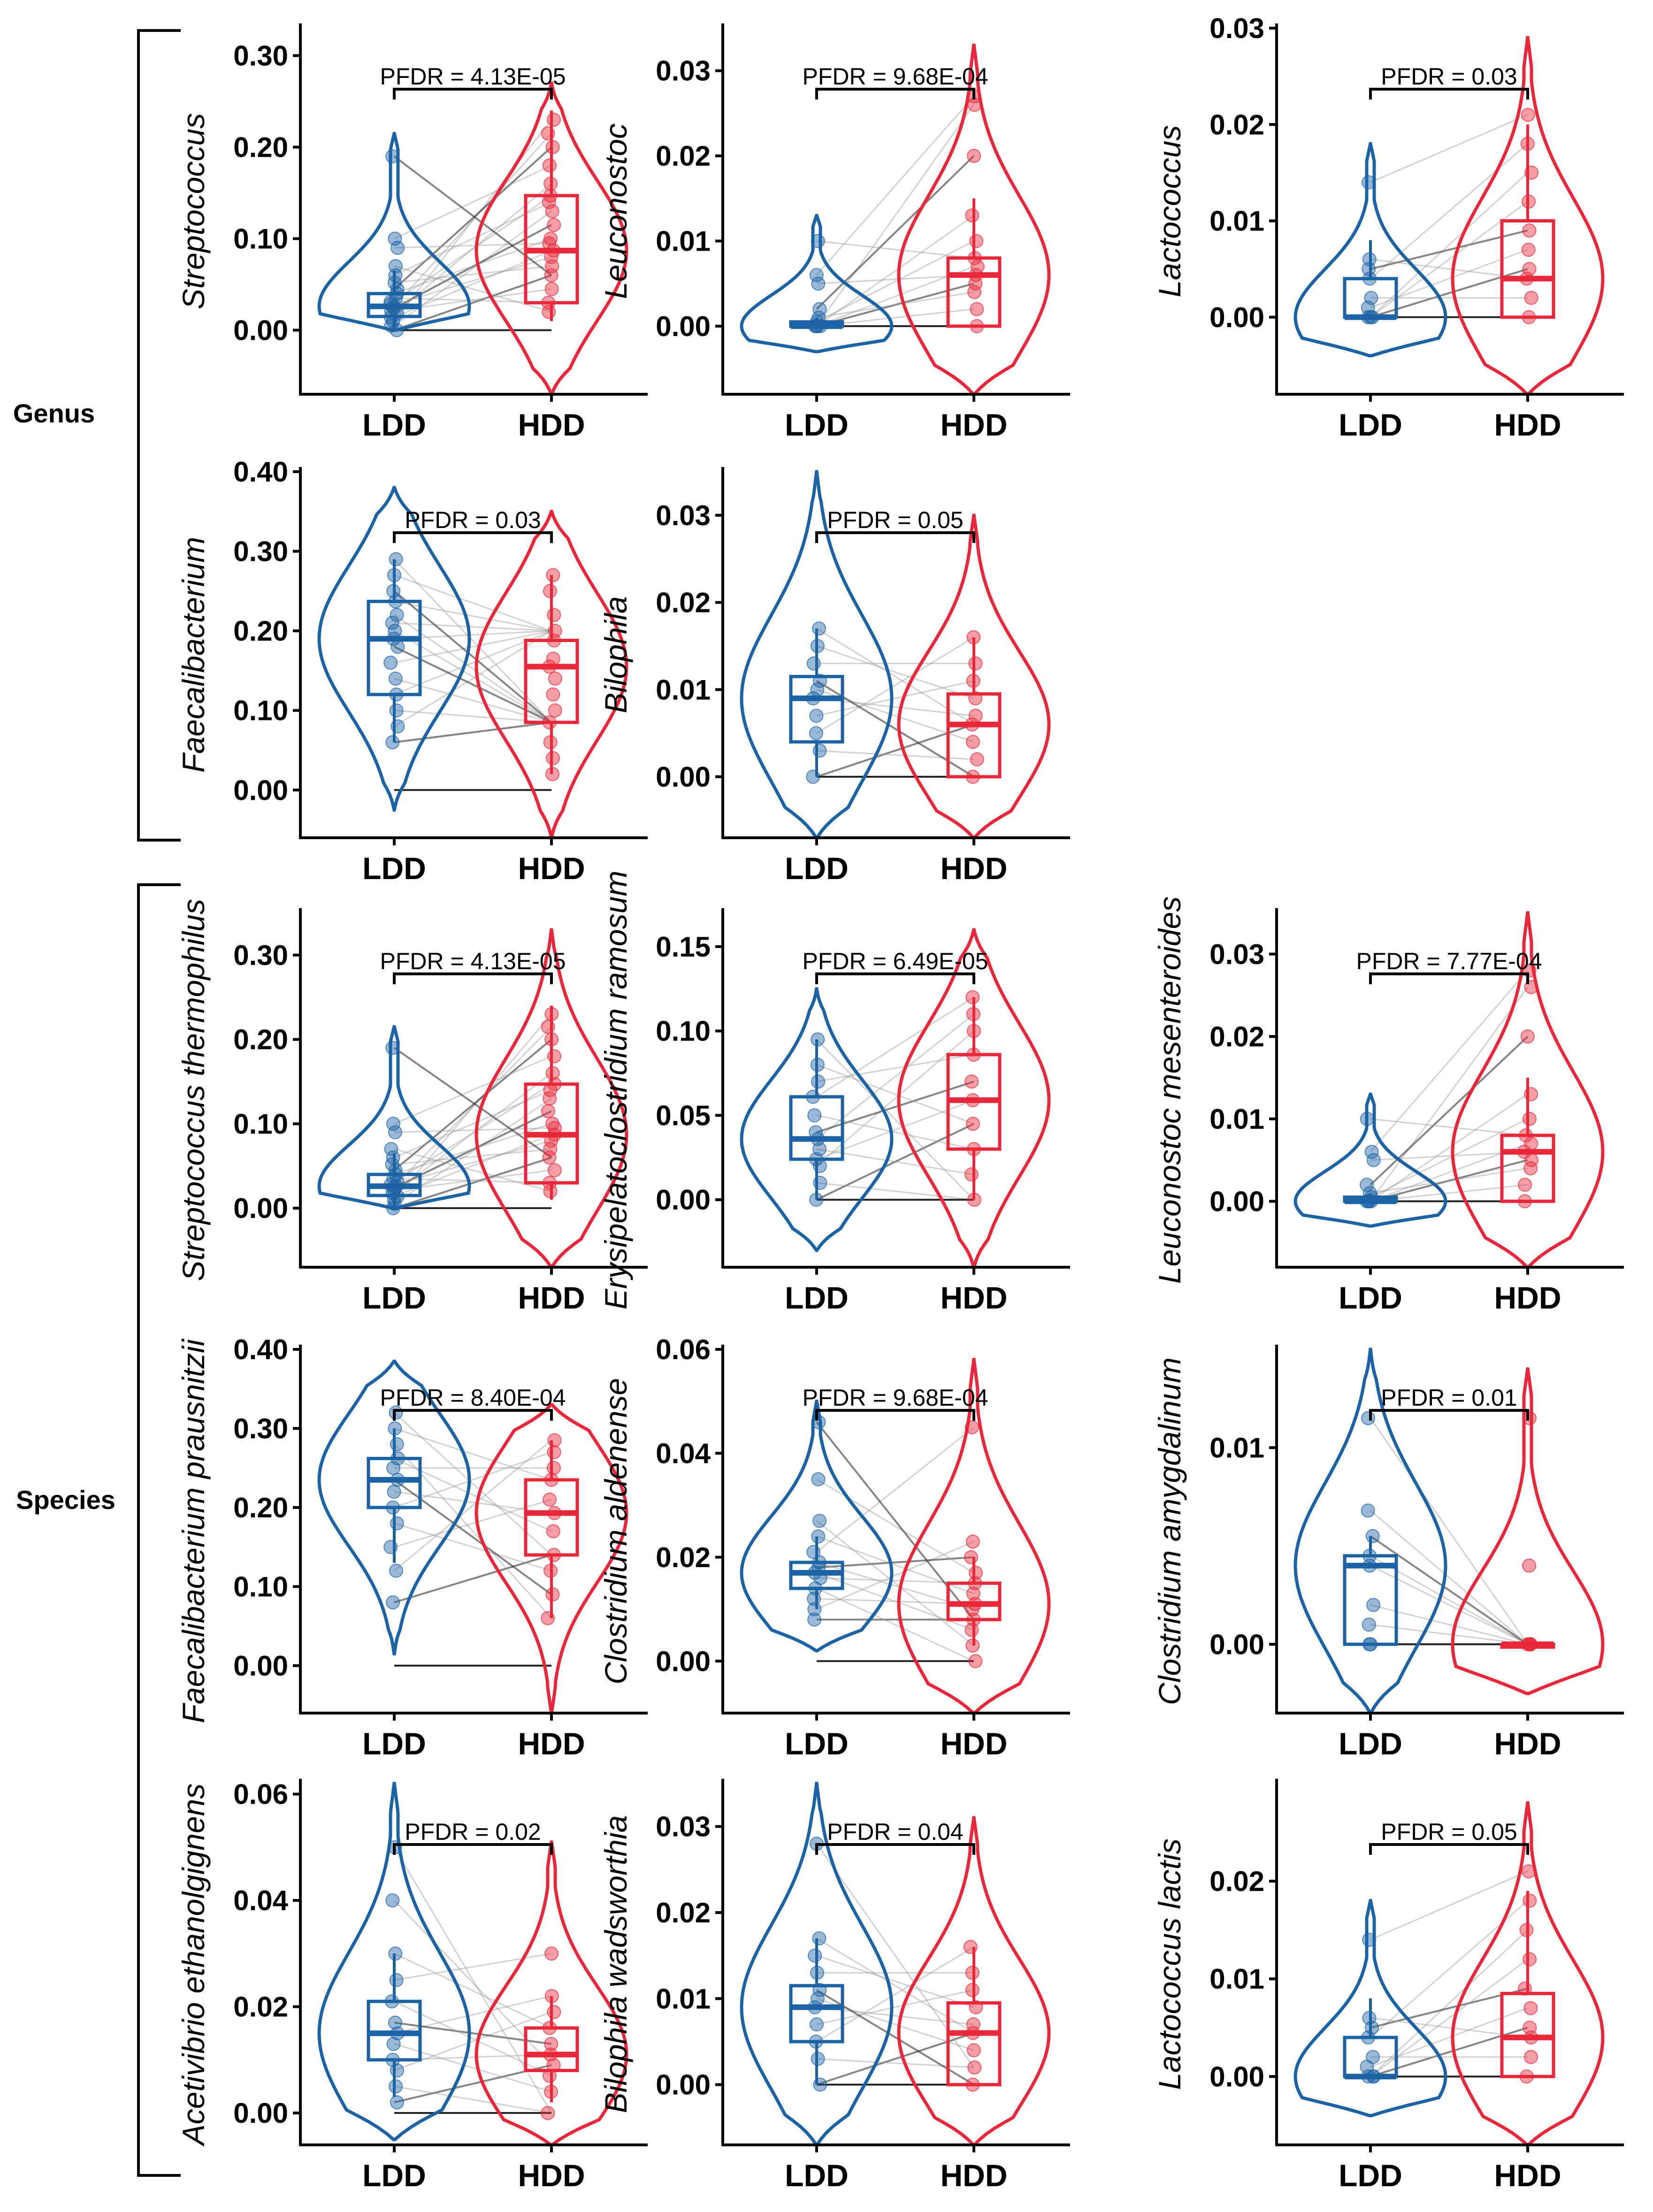 This screenshot has height=2212, width=1653. What do you see at coordinates (895, 1832) in the screenshot?
I see `pfdr-label: PFDR = 0.04` at bounding box center [895, 1832].